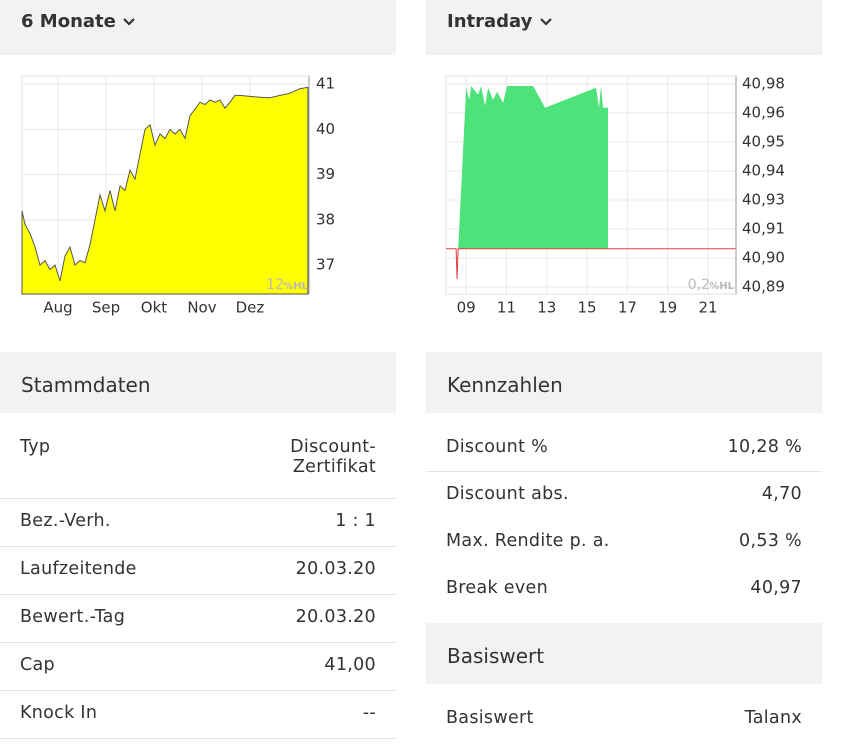 The image size is (844, 745). What do you see at coordinates (763, 287) in the screenshot?
I see `y-tick-label: 40,89` at bounding box center [763, 287].